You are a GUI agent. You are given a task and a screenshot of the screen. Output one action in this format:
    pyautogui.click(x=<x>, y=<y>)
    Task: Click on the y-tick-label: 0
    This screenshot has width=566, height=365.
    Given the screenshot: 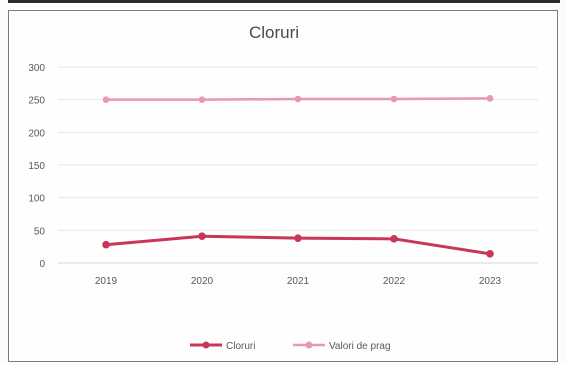 What is the action you would take?
    pyautogui.click(x=42, y=264)
    